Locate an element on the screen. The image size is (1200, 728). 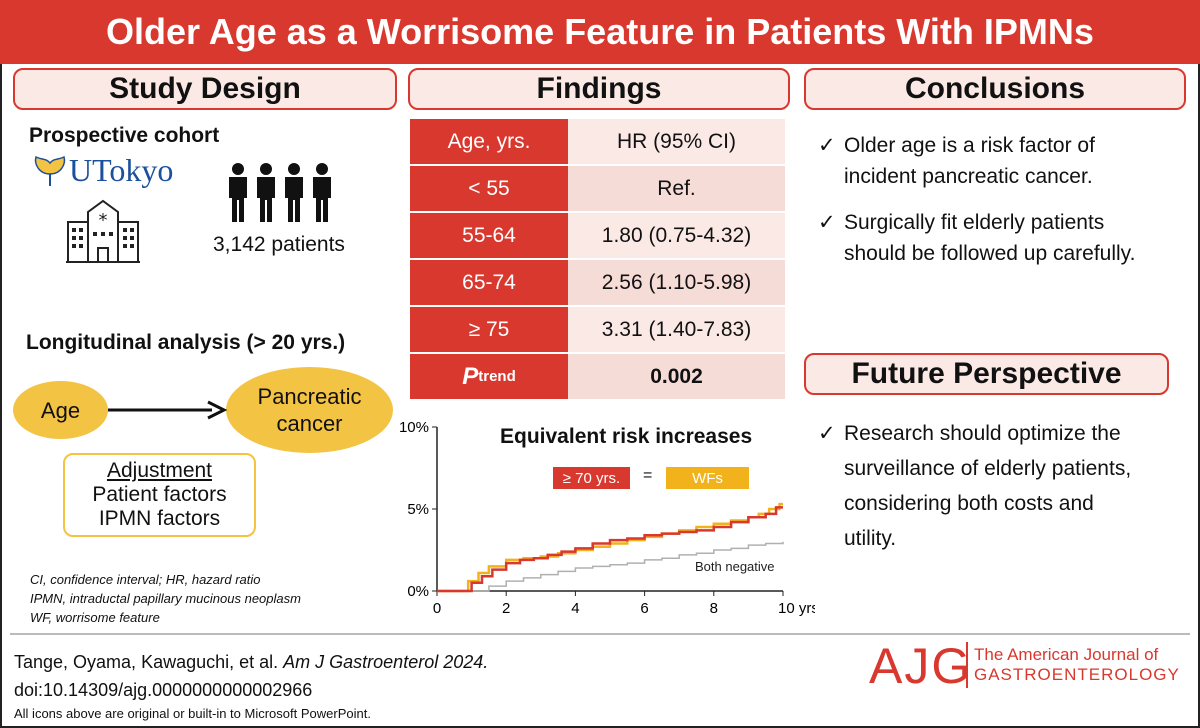
conclusion-1-line2: incident pancreatic cancer. is located at coordinates (968, 176).